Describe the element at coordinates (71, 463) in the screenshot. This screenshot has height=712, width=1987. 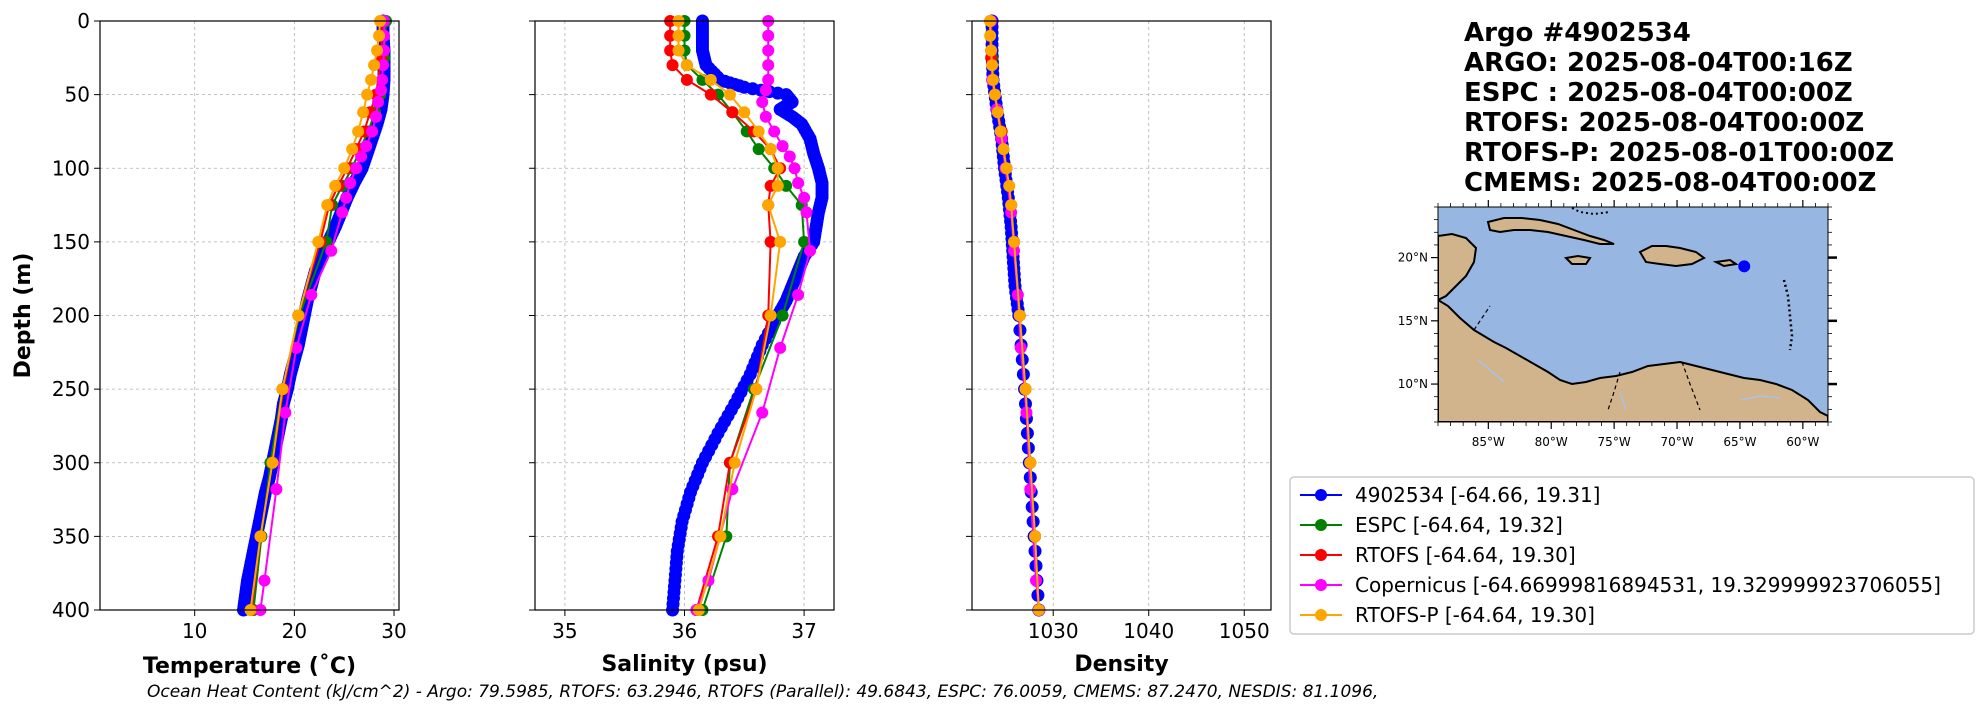
I see `y-tick-label: 300` at that location.